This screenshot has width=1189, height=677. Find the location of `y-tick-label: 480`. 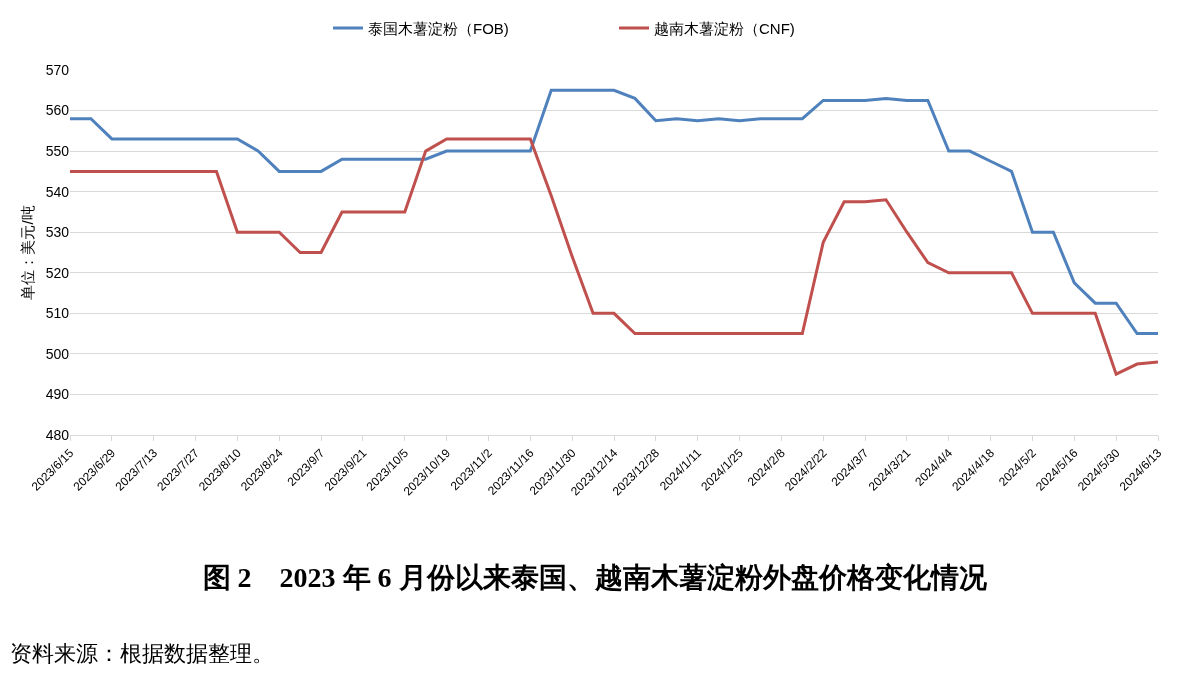

y-tick-label: 480 is located at coordinates (57, 434).